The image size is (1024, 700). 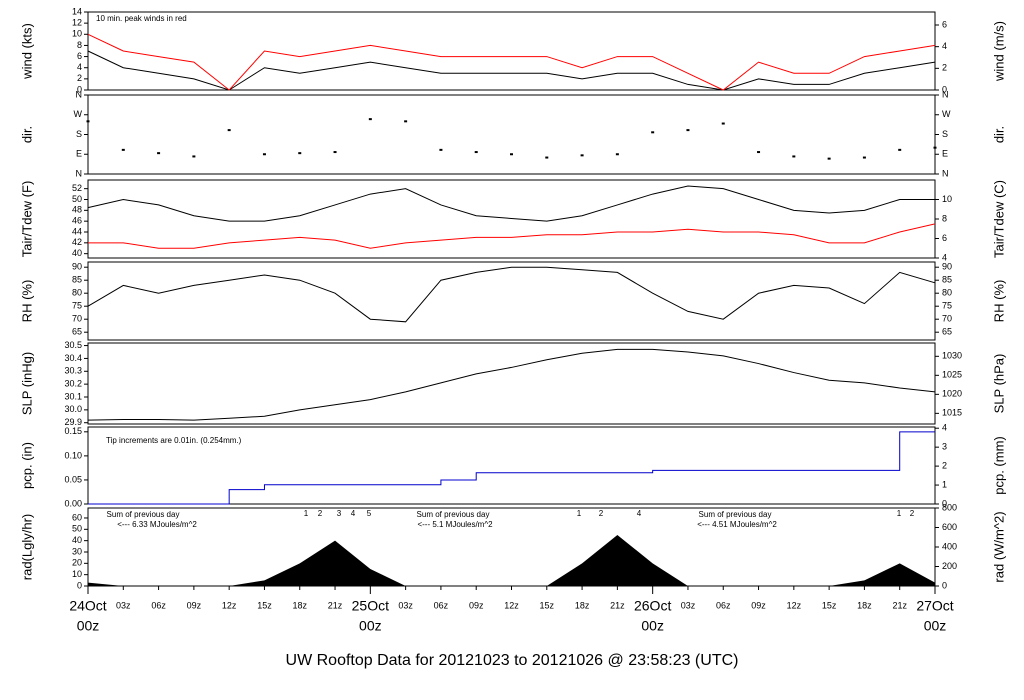 What do you see at coordinates (952, 394) in the screenshot?
I see `y2-tick-label: 1020` at bounding box center [952, 394].